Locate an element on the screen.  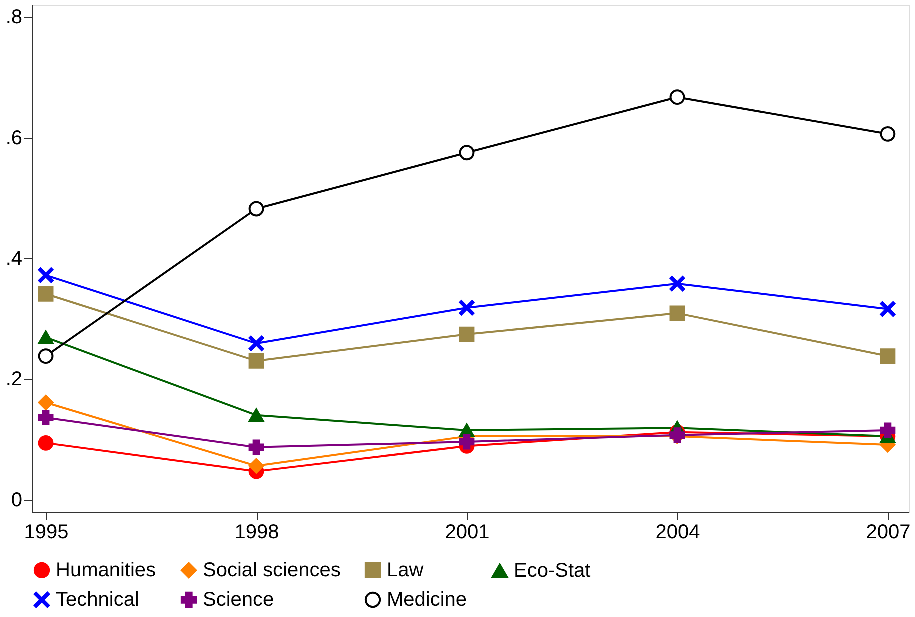
legend-label: Humanities is located at coordinates (106, 570).